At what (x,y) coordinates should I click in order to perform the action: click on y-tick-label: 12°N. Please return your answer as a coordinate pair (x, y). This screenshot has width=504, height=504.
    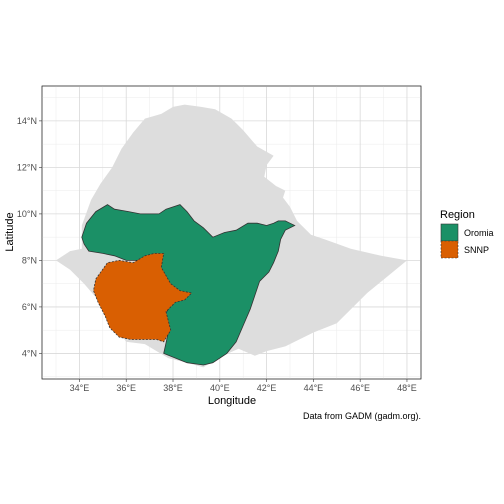
    Looking at the image, I should click on (27, 167).